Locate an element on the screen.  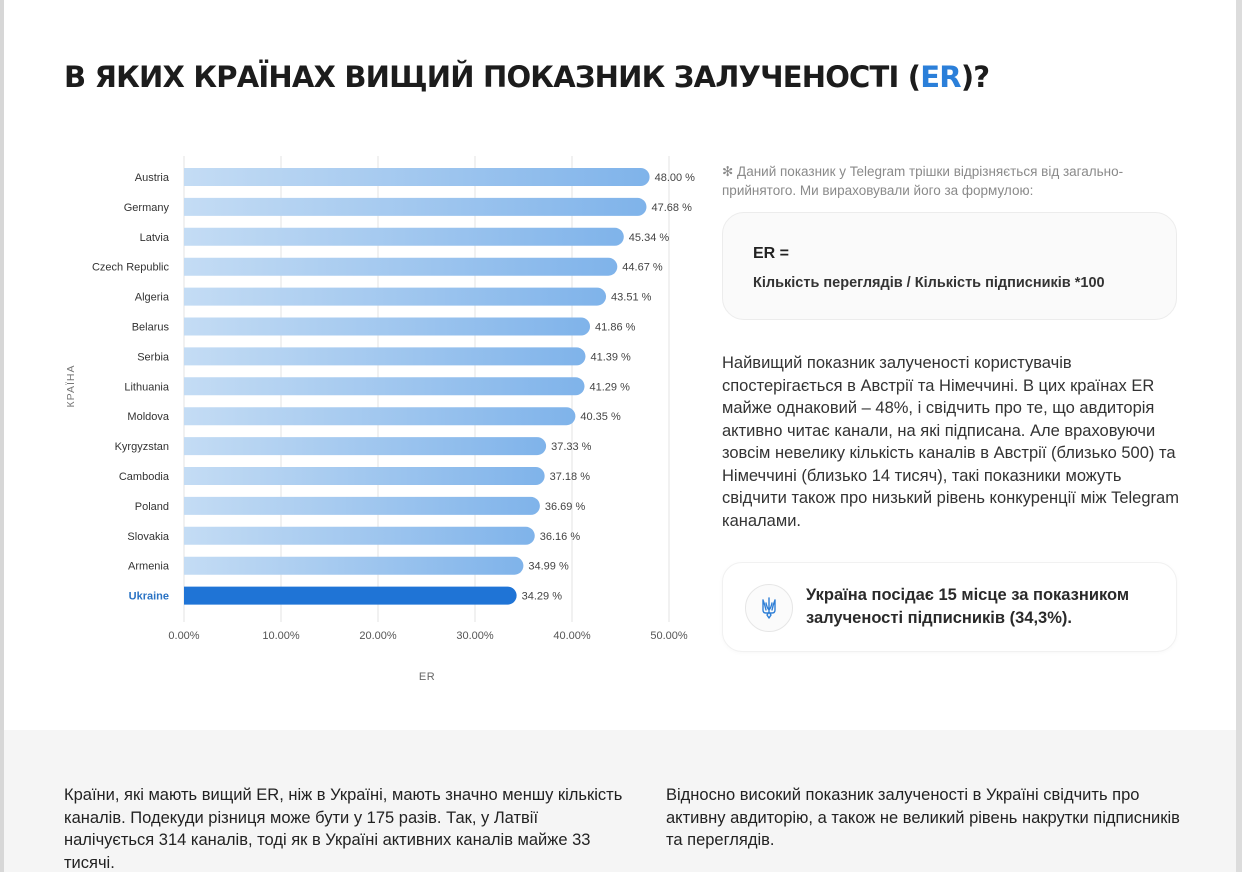
category-label: Latvia is located at coordinates (155, 238).